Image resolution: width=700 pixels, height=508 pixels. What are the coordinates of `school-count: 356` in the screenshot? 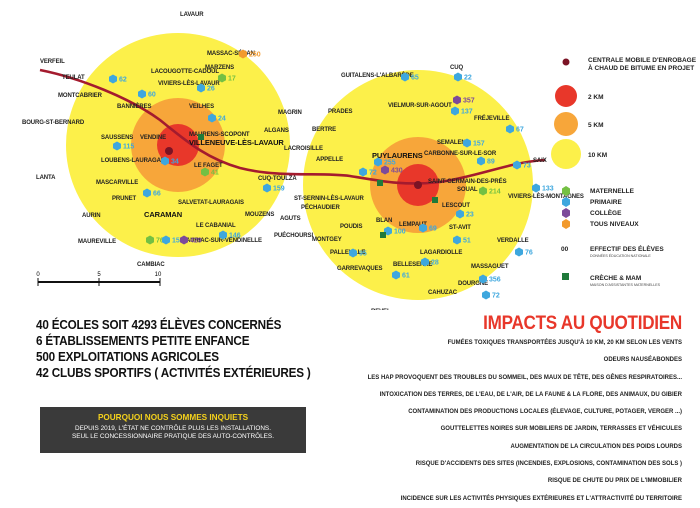 It's located at (495, 280).